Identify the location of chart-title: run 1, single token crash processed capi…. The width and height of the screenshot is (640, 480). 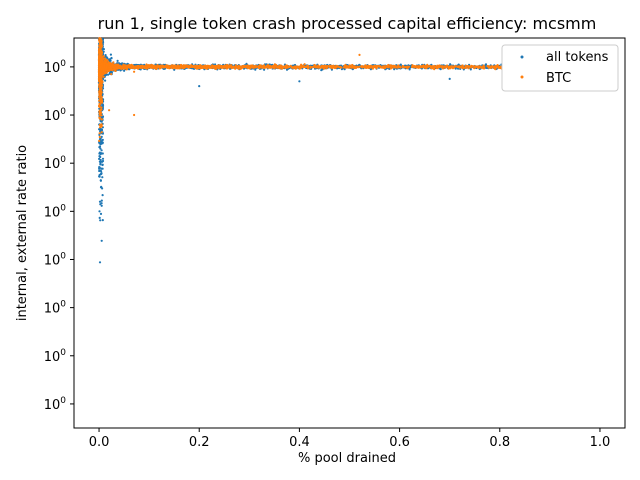
(347, 23).